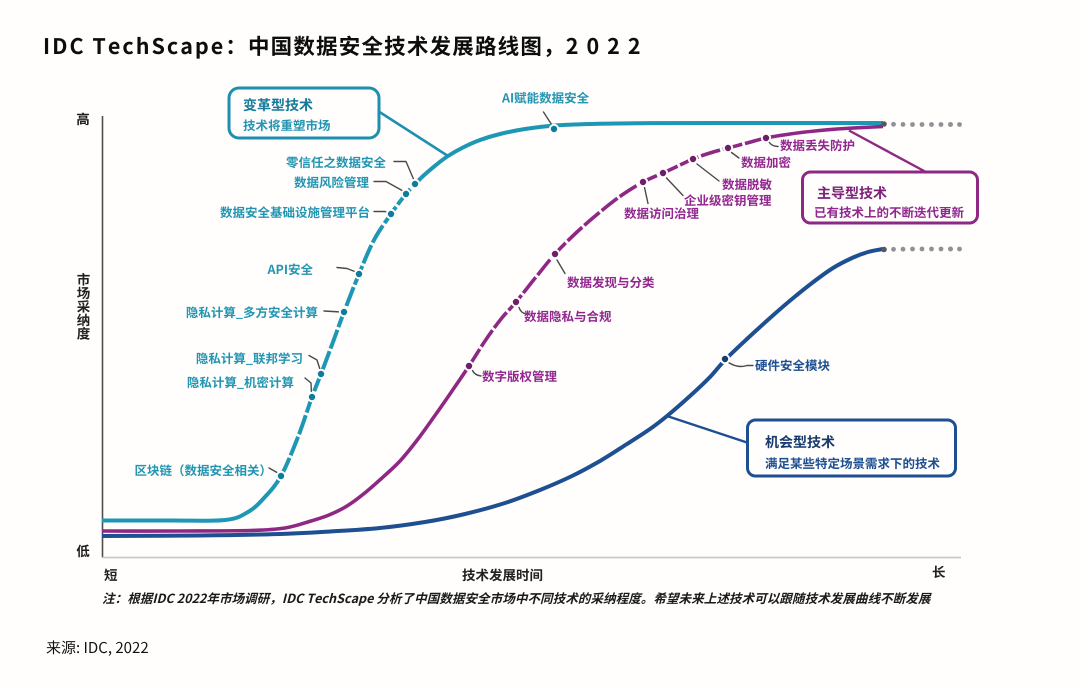 The width and height of the screenshot is (1080, 689). I want to click on svg-text: 满足某些特定场景需求下的技术, so click(853, 462).